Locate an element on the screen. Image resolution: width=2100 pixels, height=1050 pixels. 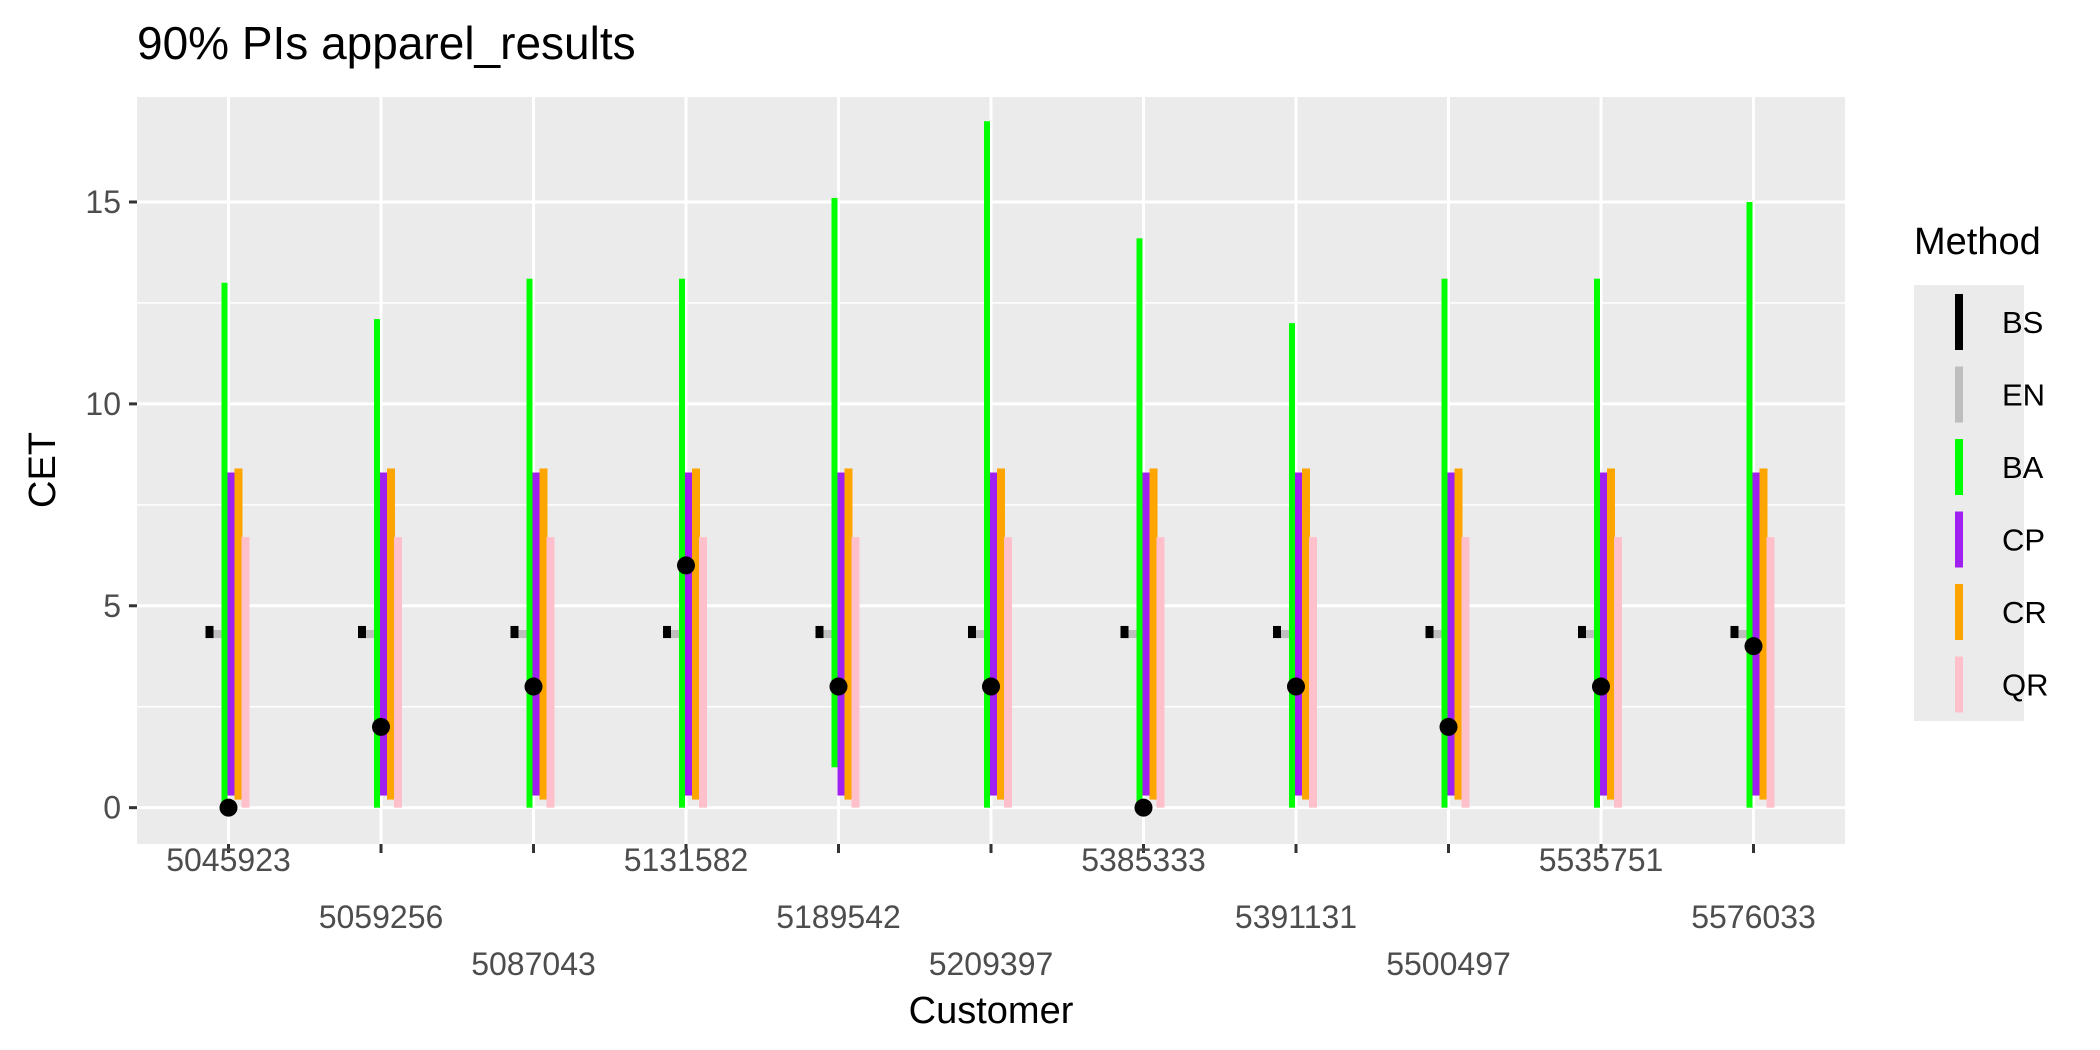
legend-title: Method is located at coordinates (1977, 242).